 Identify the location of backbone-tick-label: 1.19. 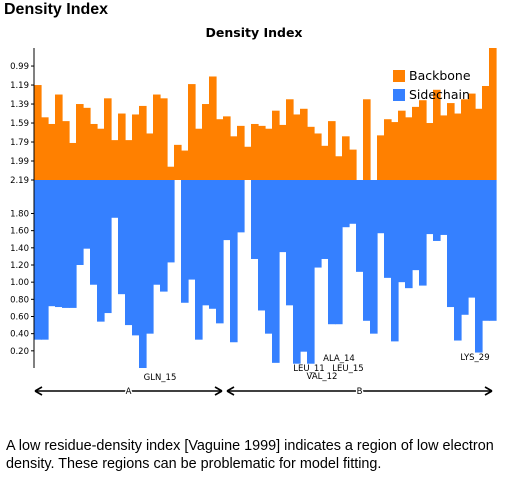
(19, 86).